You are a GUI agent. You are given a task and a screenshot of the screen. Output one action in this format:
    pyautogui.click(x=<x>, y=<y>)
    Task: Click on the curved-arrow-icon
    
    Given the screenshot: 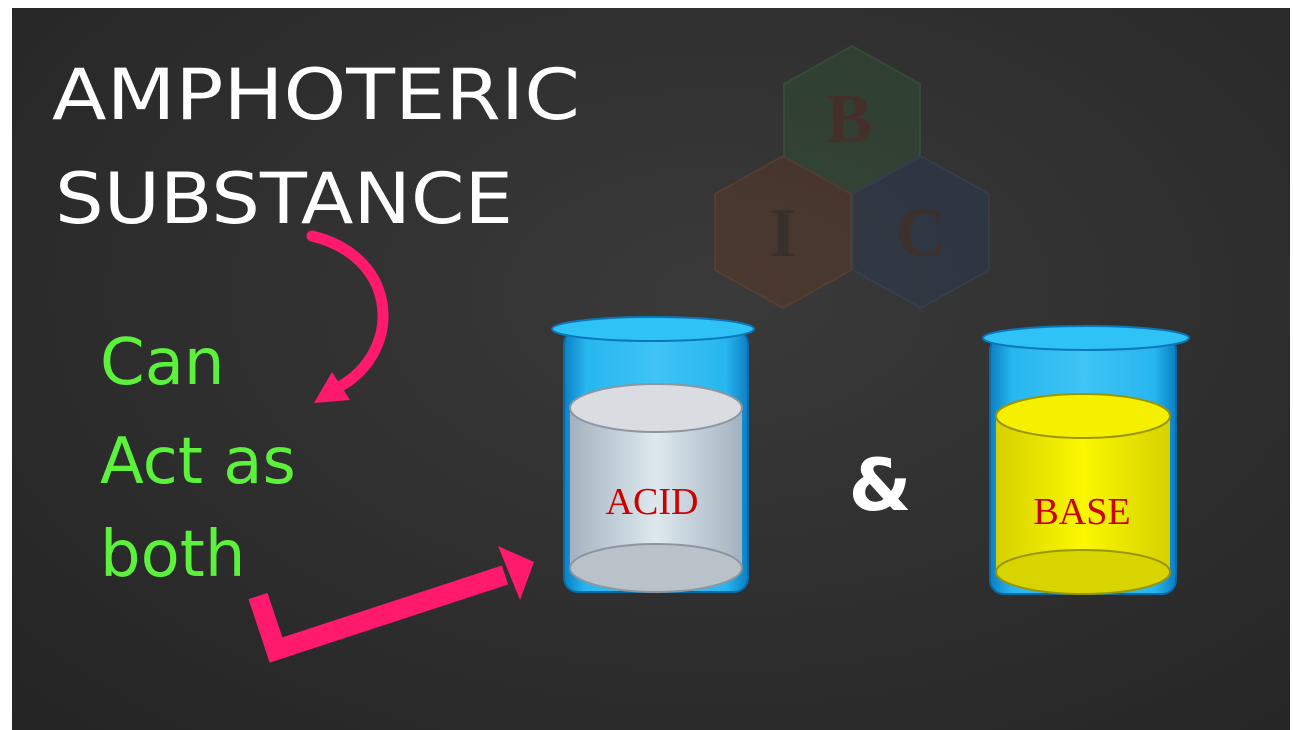 What is the action you would take?
    pyautogui.click(x=347, y=319)
    